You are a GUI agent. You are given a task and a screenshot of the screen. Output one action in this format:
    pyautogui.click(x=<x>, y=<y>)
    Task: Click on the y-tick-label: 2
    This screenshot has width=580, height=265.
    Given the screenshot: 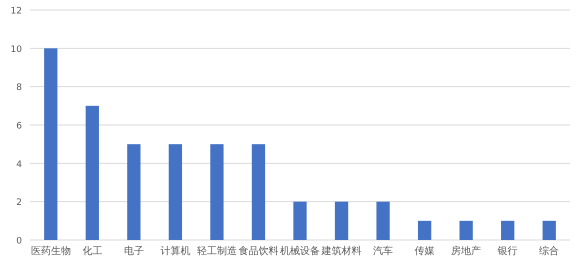 What is the action you would take?
    pyautogui.click(x=19, y=203)
    